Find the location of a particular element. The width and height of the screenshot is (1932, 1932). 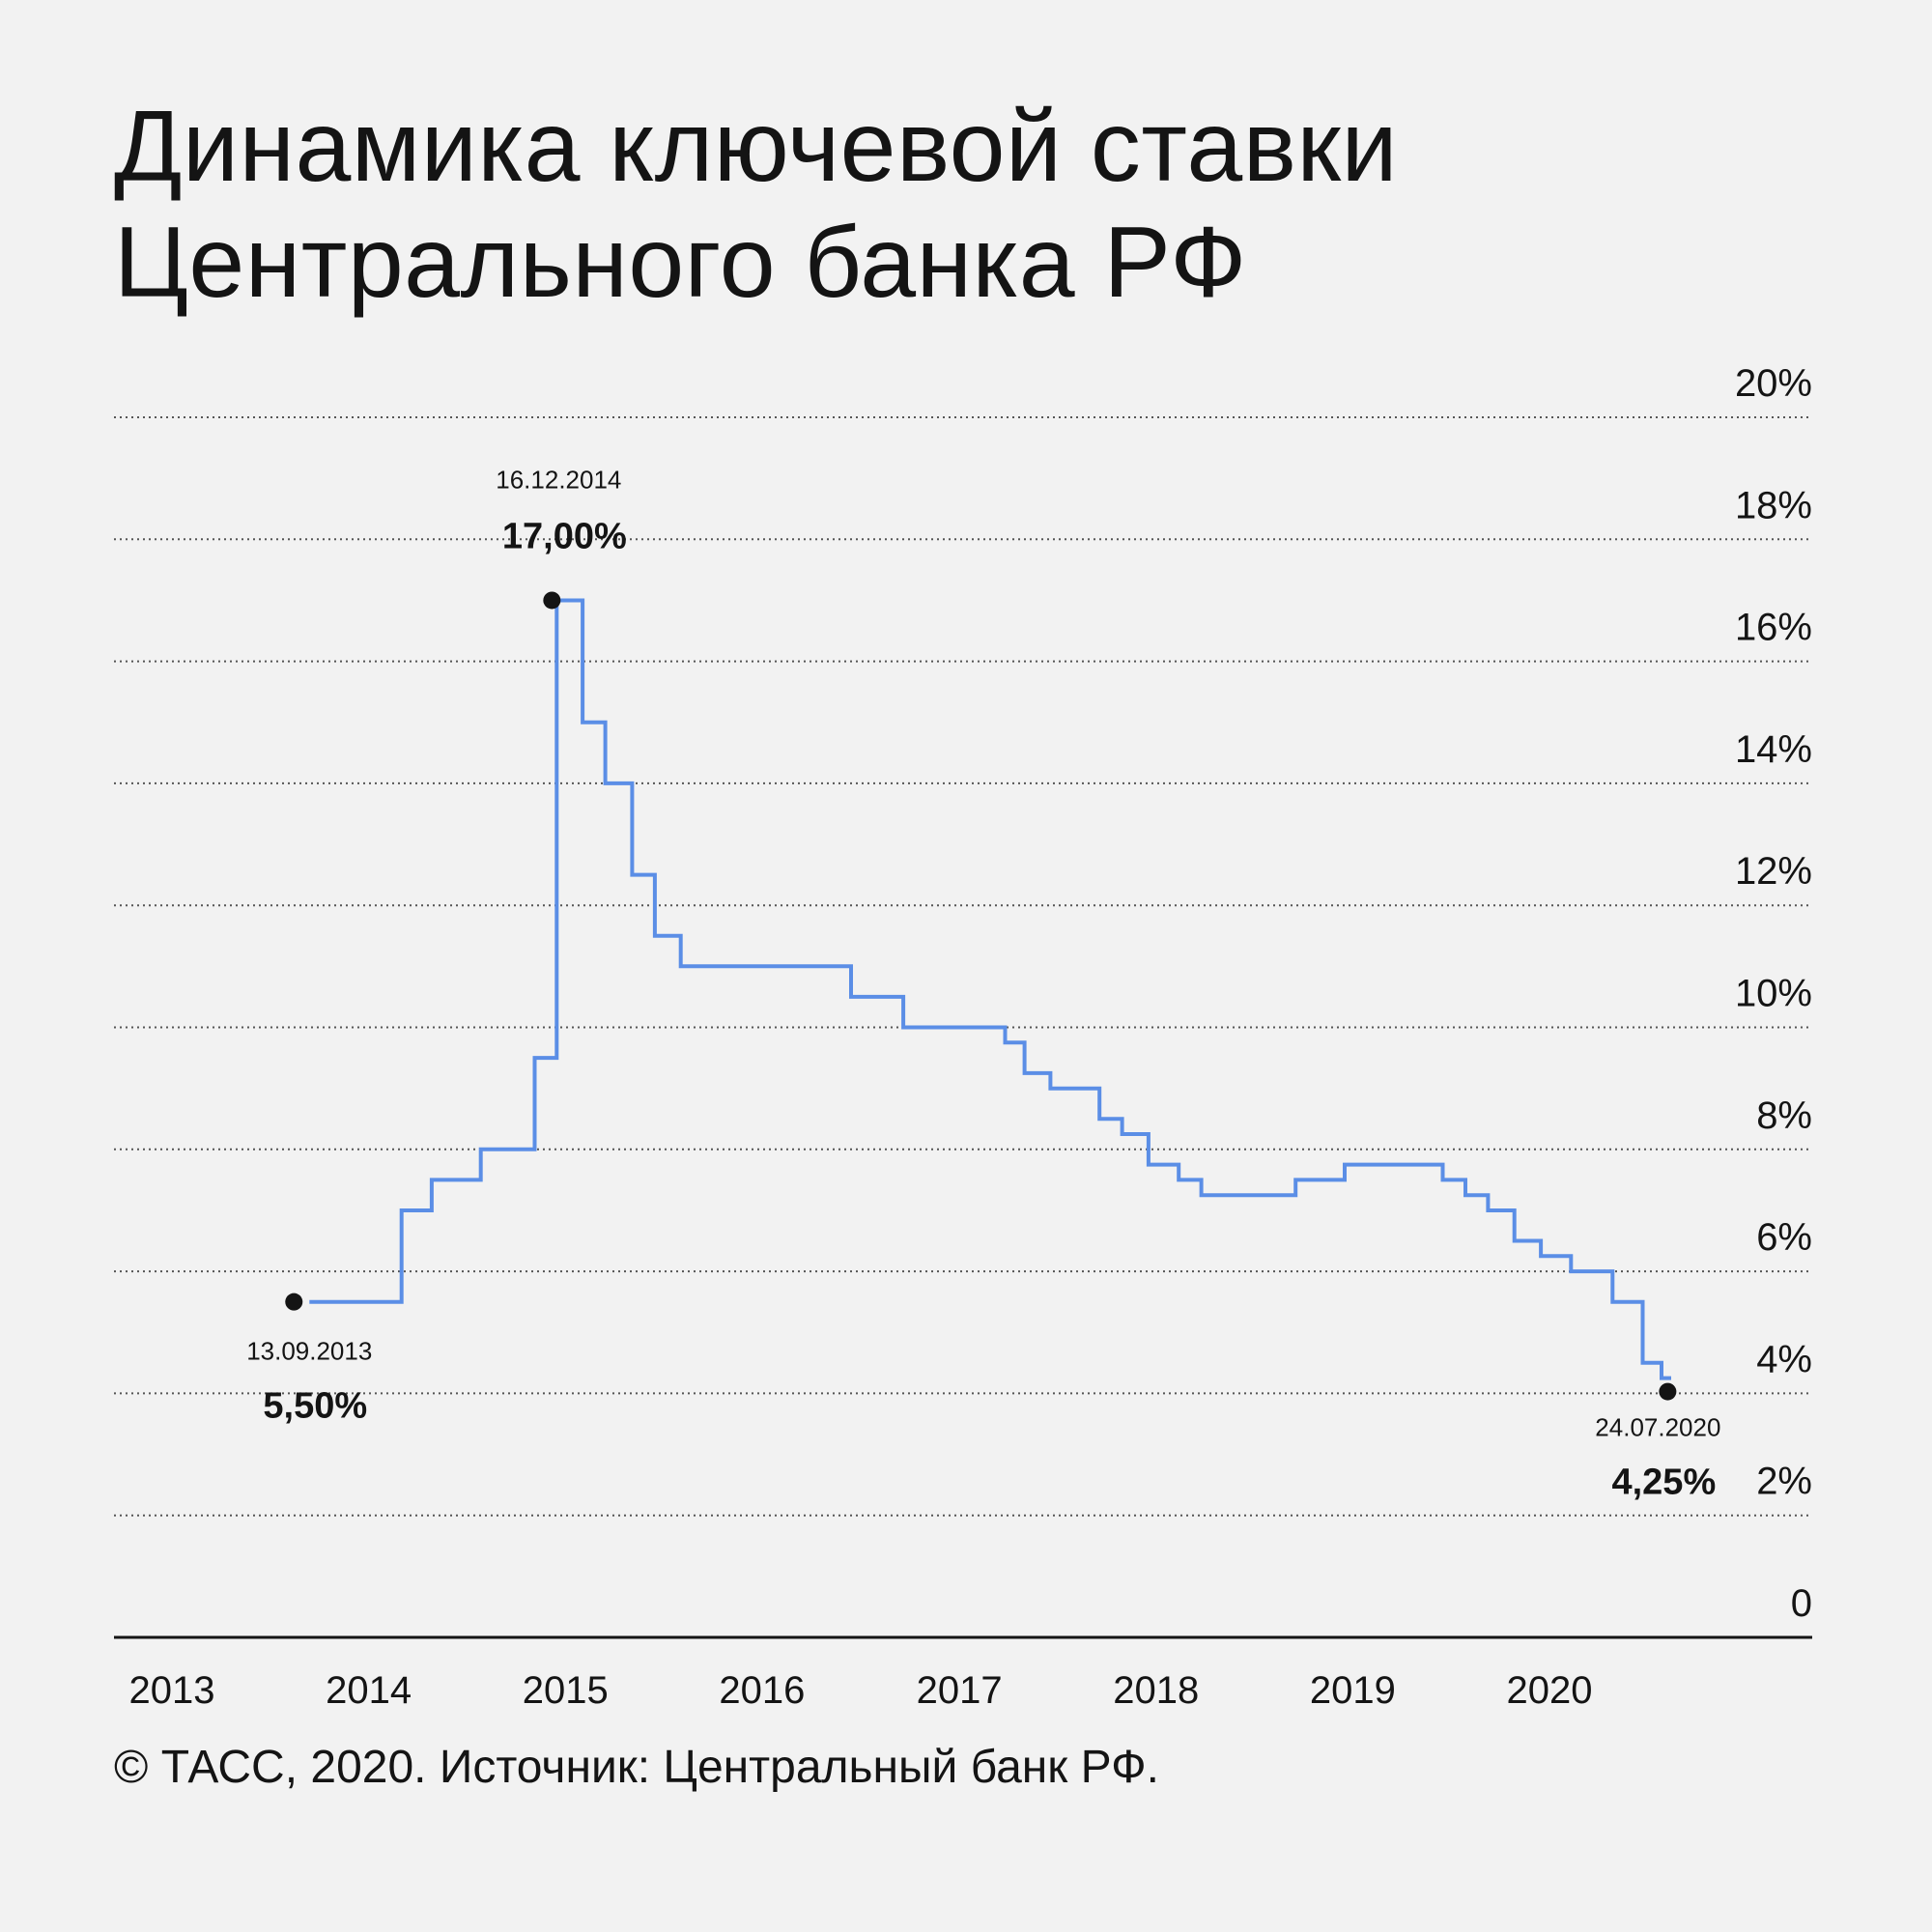

x-tick-label-2020: 2020 is located at coordinates (1550, 1690).